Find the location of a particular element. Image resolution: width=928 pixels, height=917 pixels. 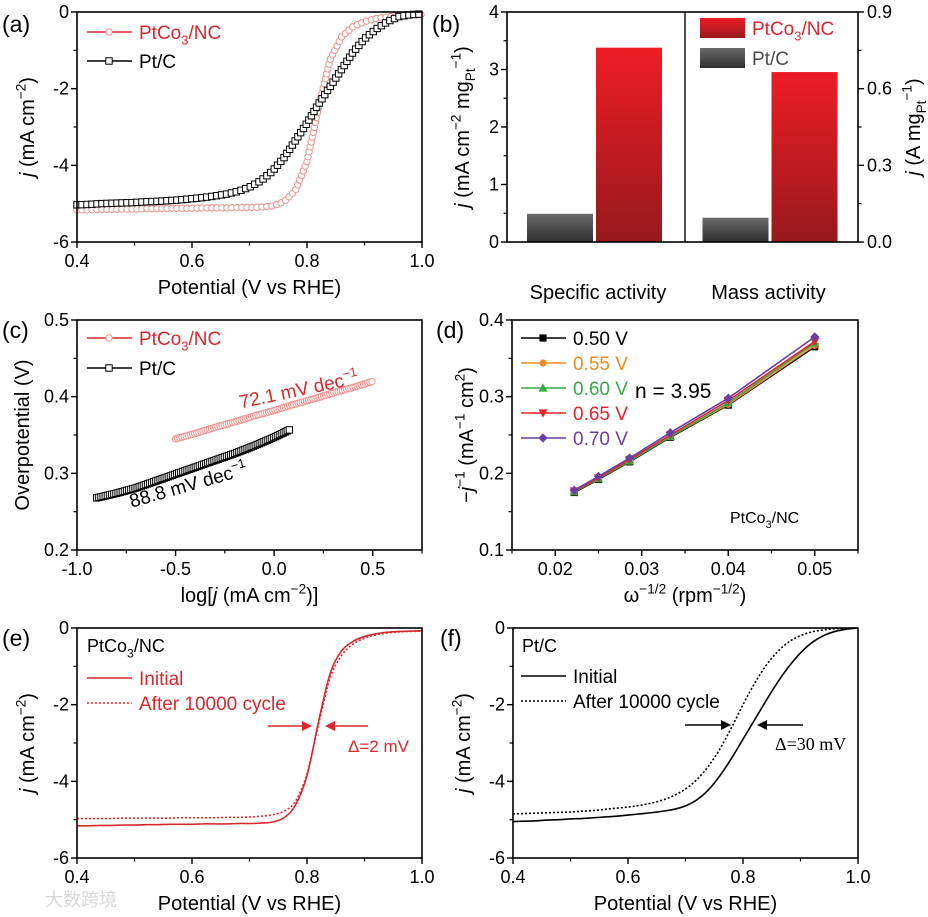

shift-label: Δ=2 mV is located at coordinates (379, 746).